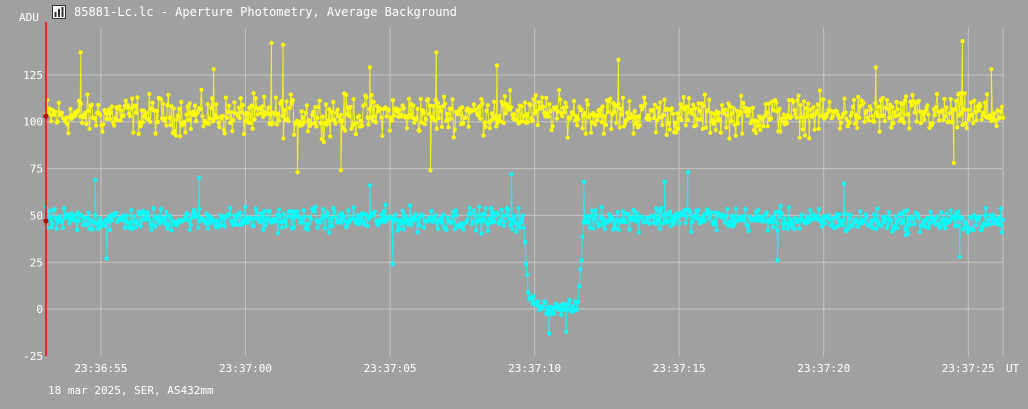 Image resolution: width=1028 pixels, height=409 pixels. Describe the element at coordinates (39, 309) in the screenshot. I see `y-tick-label: 0` at that location.